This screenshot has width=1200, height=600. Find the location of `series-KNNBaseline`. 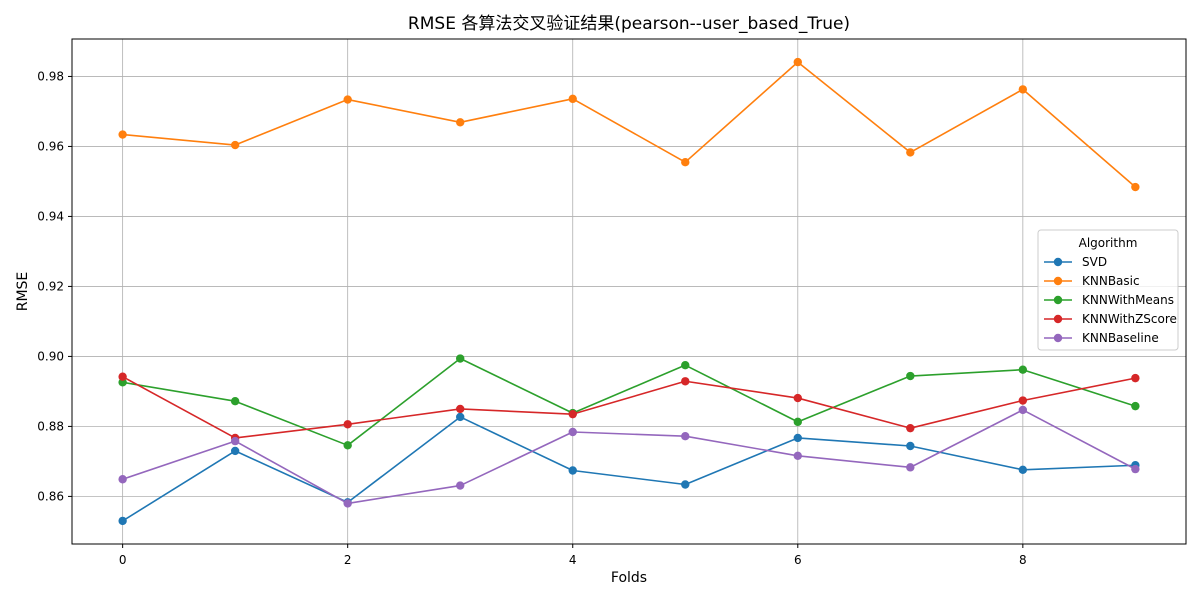

series-KNNBaseline is located at coordinates (629, 456).